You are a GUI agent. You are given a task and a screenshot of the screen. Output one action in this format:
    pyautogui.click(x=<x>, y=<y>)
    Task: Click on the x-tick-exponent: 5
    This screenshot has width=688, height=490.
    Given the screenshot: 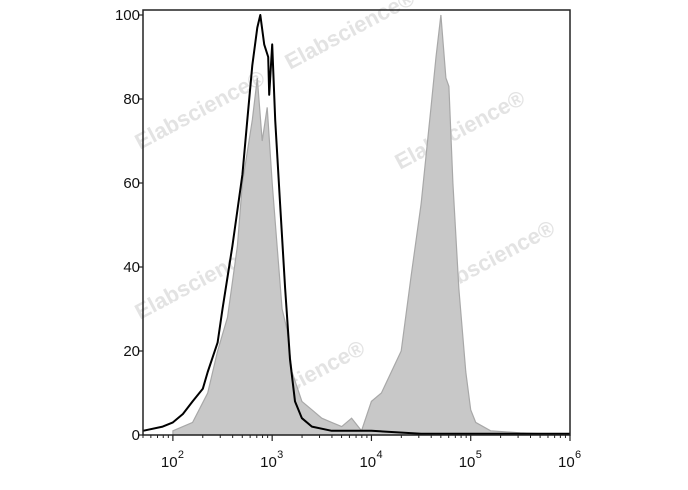 What is the action you would take?
    pyautogui.click(x=479, y=455)
    